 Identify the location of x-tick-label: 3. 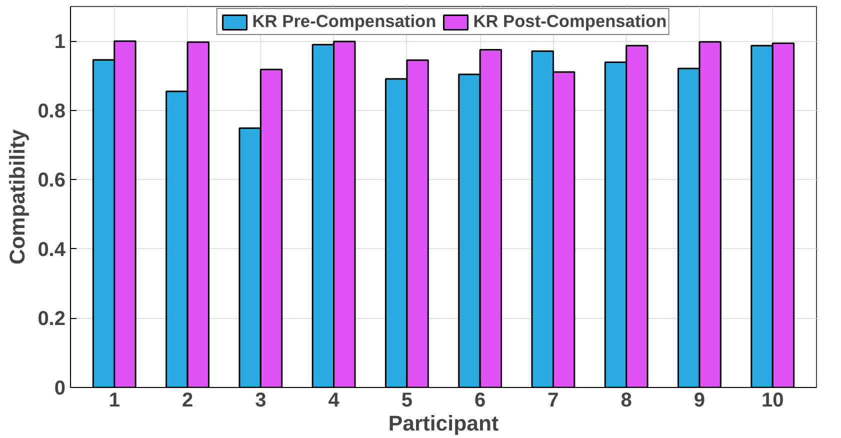
(260, 401).